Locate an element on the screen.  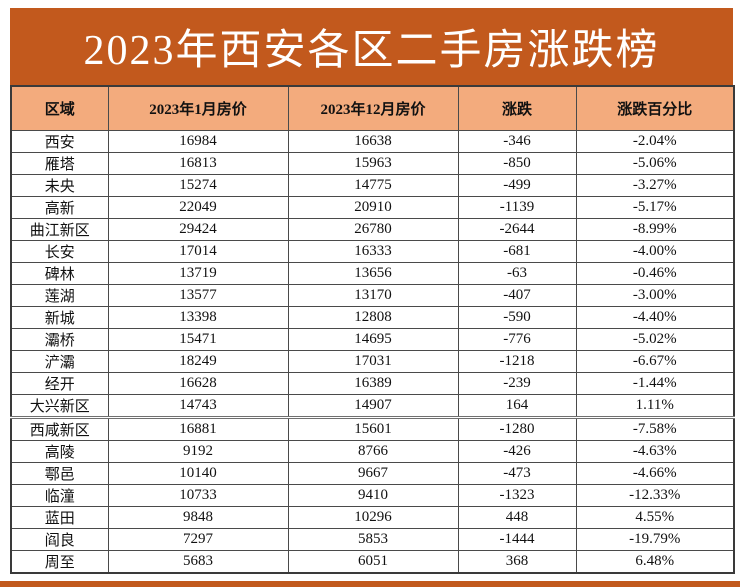
cell-district: 雁塔 is located at coordinates (59, 163).